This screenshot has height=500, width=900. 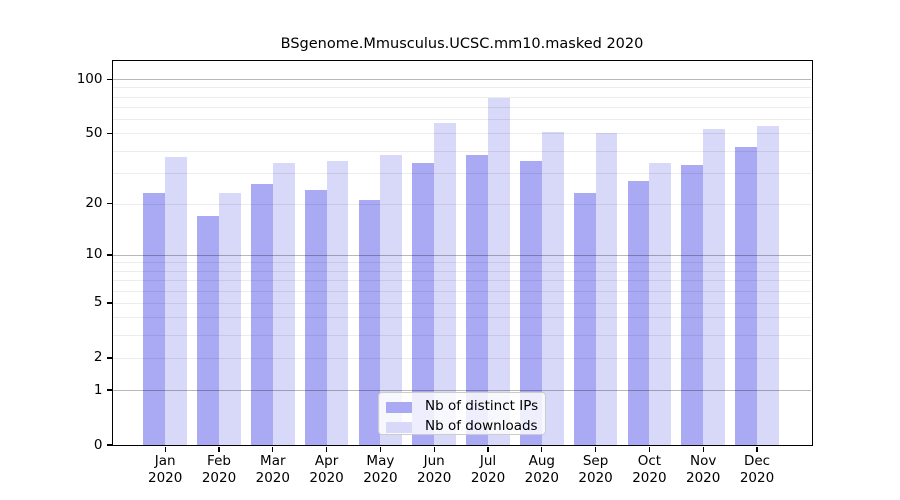 What do you see at coordinates (606, 289) in the screenshot?
I see `bar-downloads-sep` at bounding box center [606, 289].